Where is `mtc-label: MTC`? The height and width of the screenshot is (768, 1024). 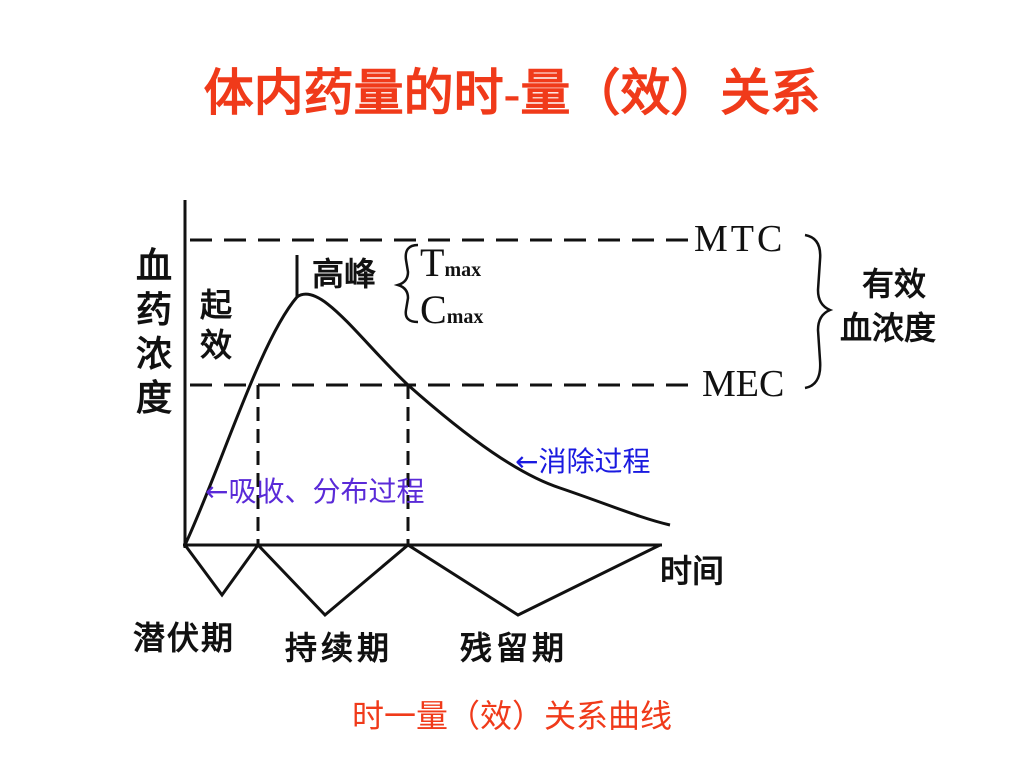
mtc-label: MTC is located at coordinates (740, 239).